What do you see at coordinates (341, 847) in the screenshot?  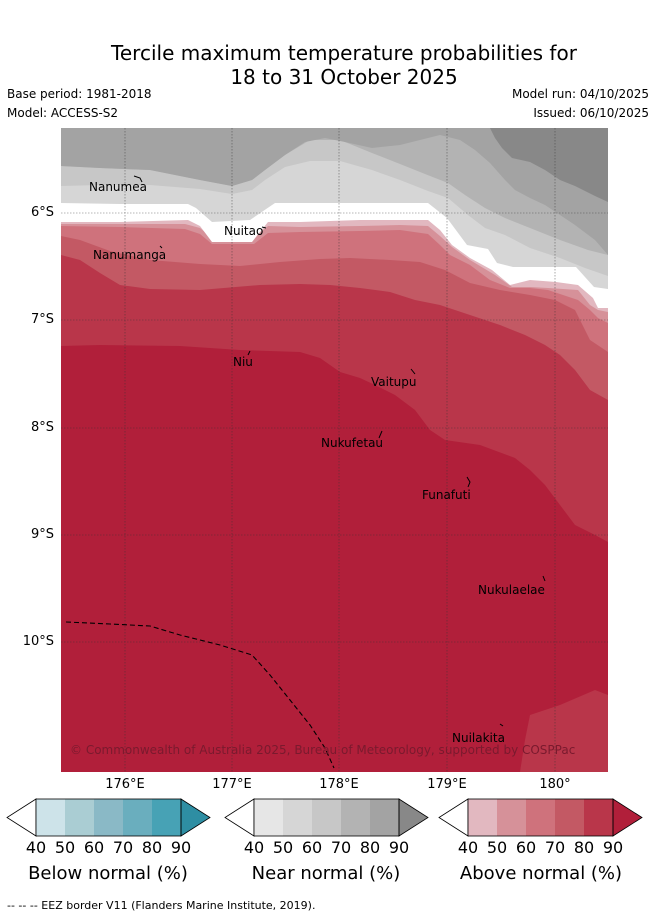 I see `near-tick-70: 70` at bounding box center [341, 847].